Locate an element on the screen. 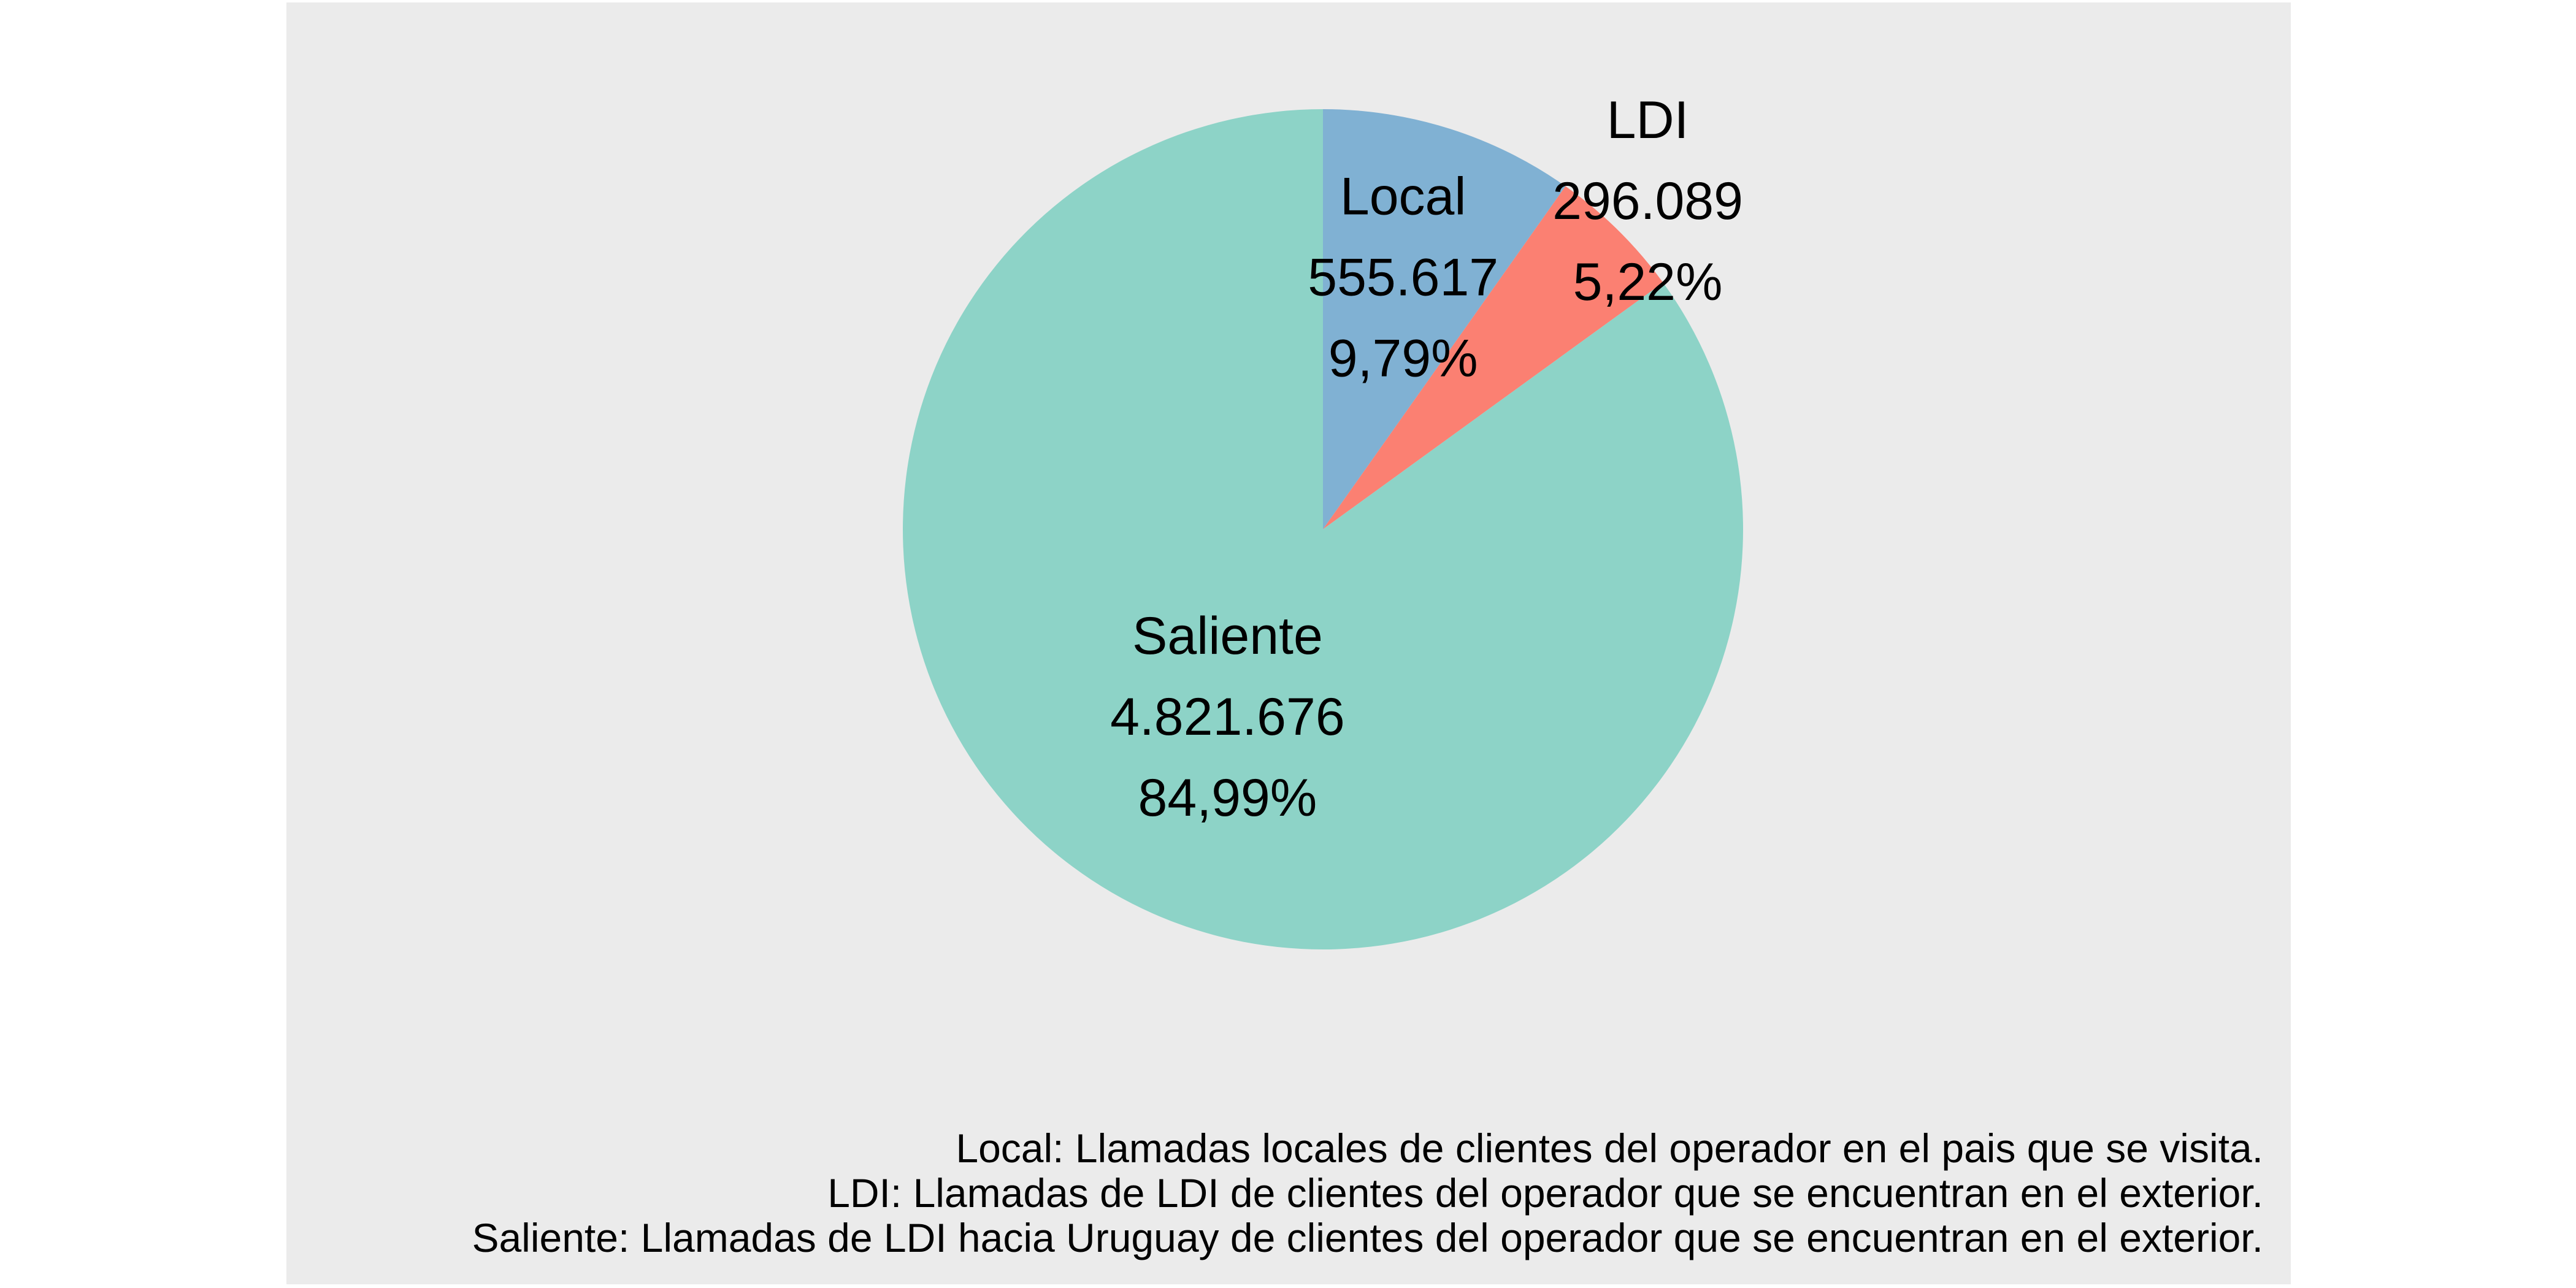  slice-label-ldi-name: LDI is located at coordinates (1648, 120).